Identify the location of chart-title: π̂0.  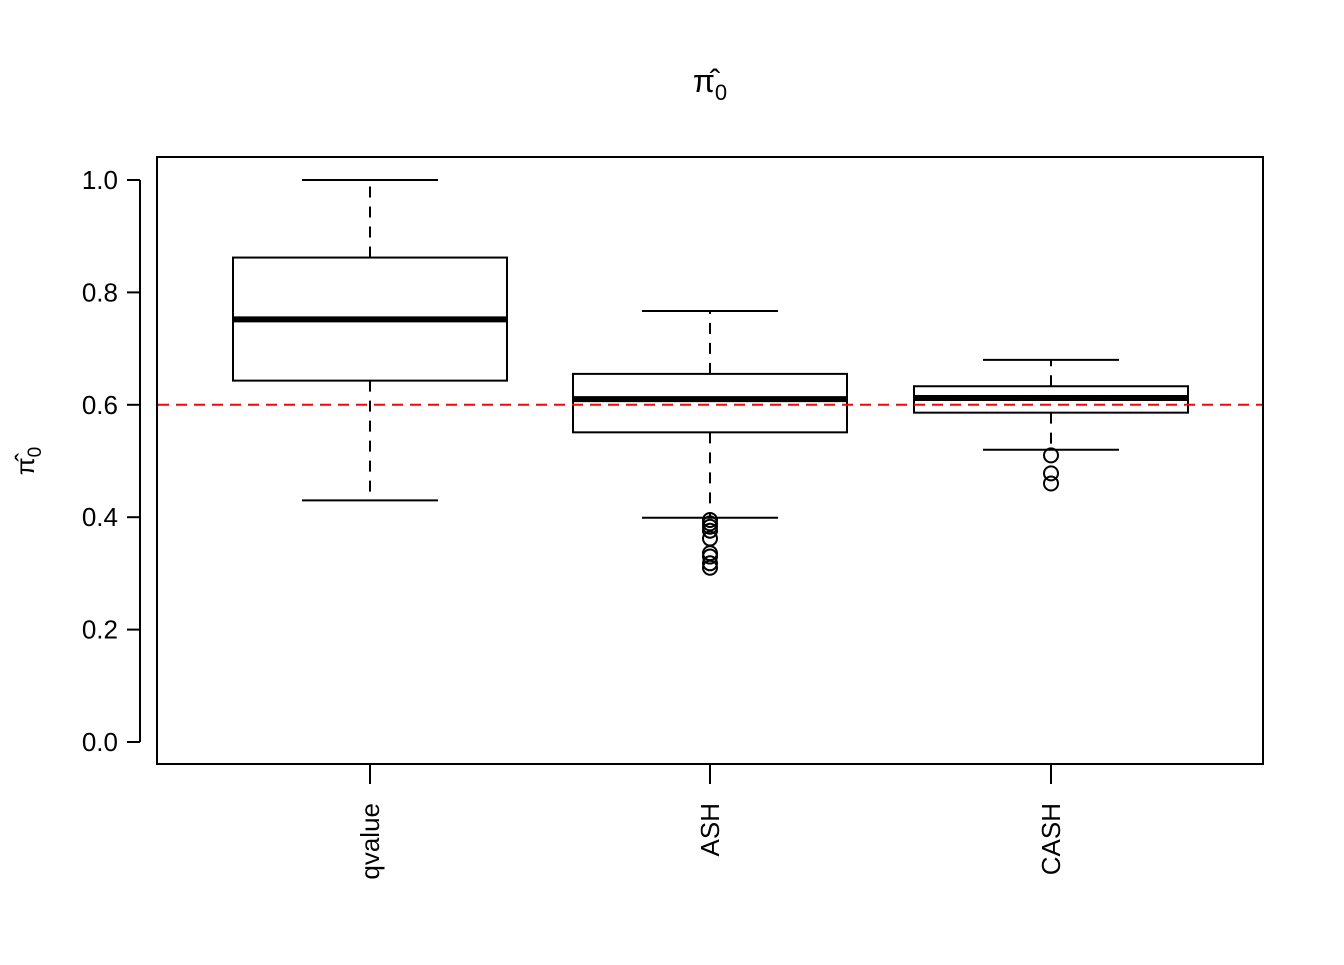
(710, 84).